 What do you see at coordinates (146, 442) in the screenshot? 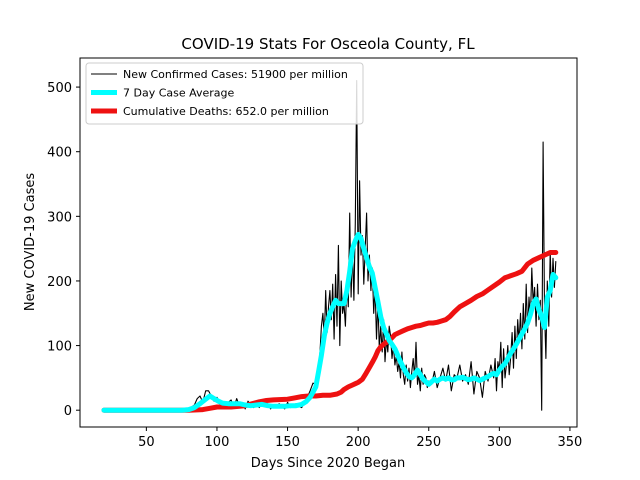
I see `x-tick-label: 50` at bounding box center [146, 442].